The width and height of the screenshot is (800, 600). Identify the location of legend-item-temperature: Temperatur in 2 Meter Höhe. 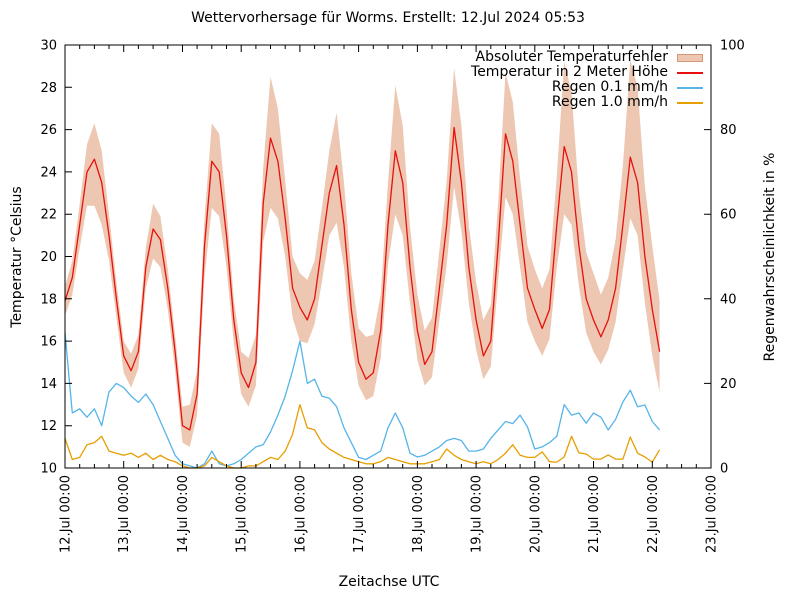
(587, 72).